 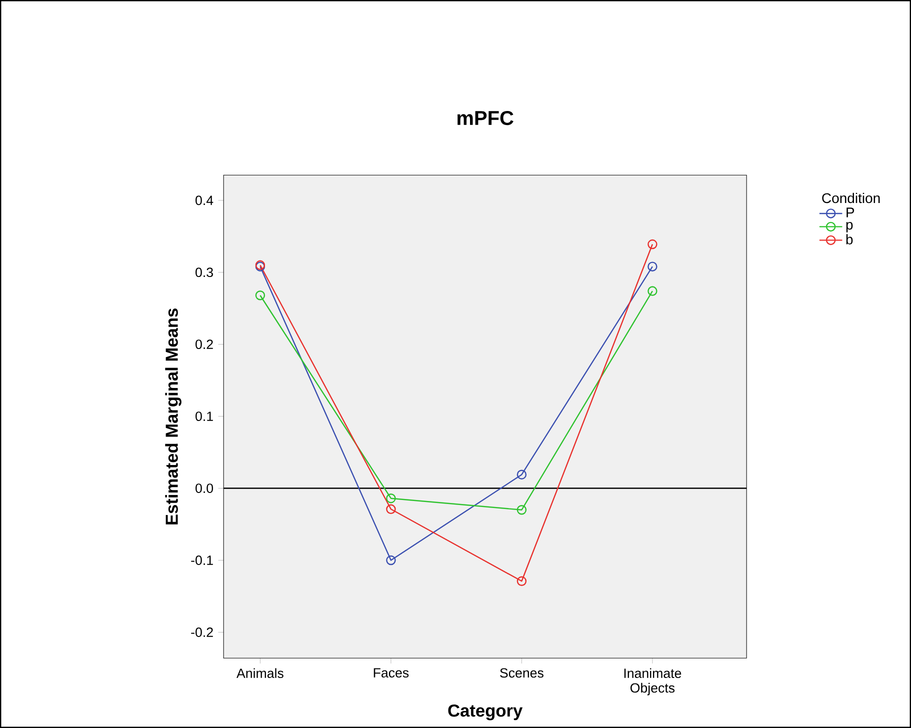 I want to click on y-tick-label: 0.2, so click(x=204, y=345).